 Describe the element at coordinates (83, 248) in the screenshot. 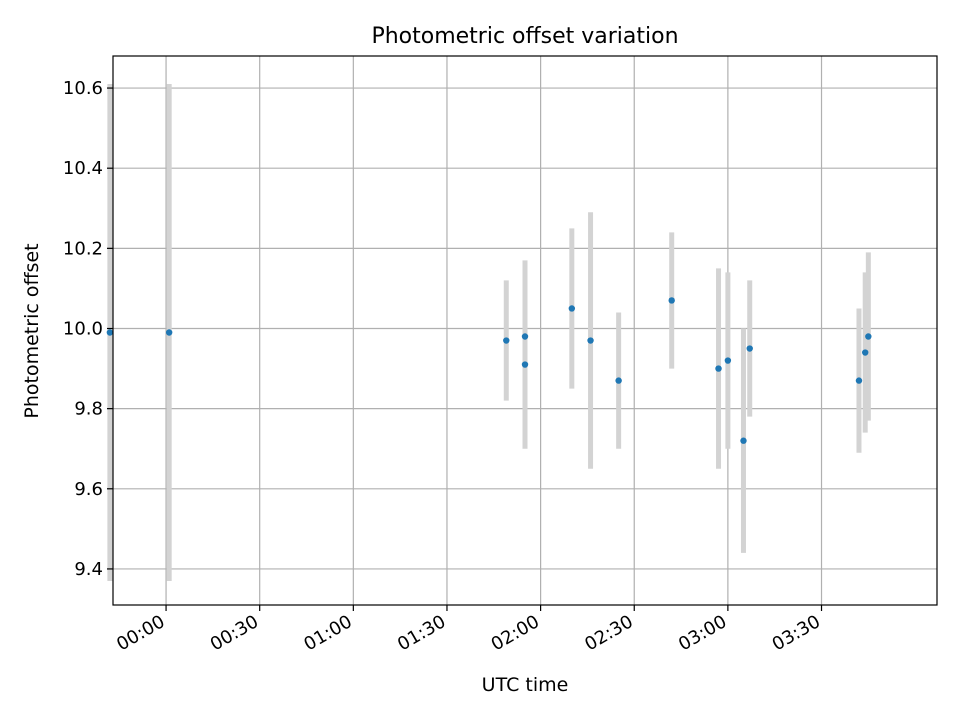

I see `y-tick-label: 10.2` at that location.